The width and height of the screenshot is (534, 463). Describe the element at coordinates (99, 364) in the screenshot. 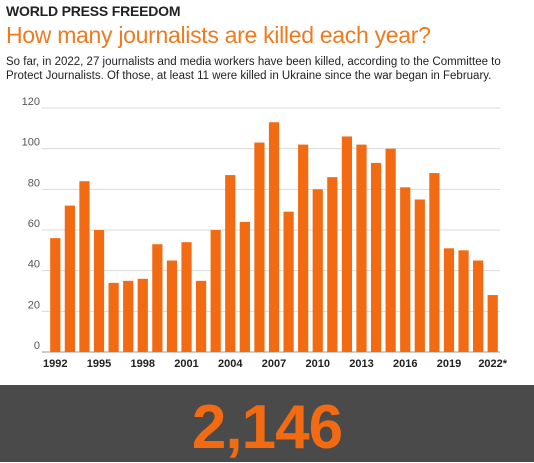

I see `x-tick-label: 1995` at that location.